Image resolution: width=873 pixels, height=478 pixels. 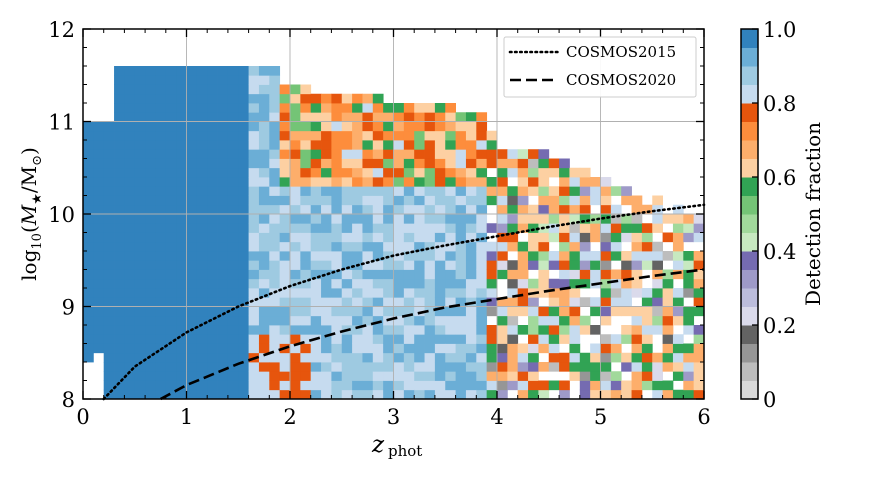 What do you see at coordinates (779, 178) in the screenshot?
I see `colorbar-tick-label: 0.6` at bounding box center [779, 178].